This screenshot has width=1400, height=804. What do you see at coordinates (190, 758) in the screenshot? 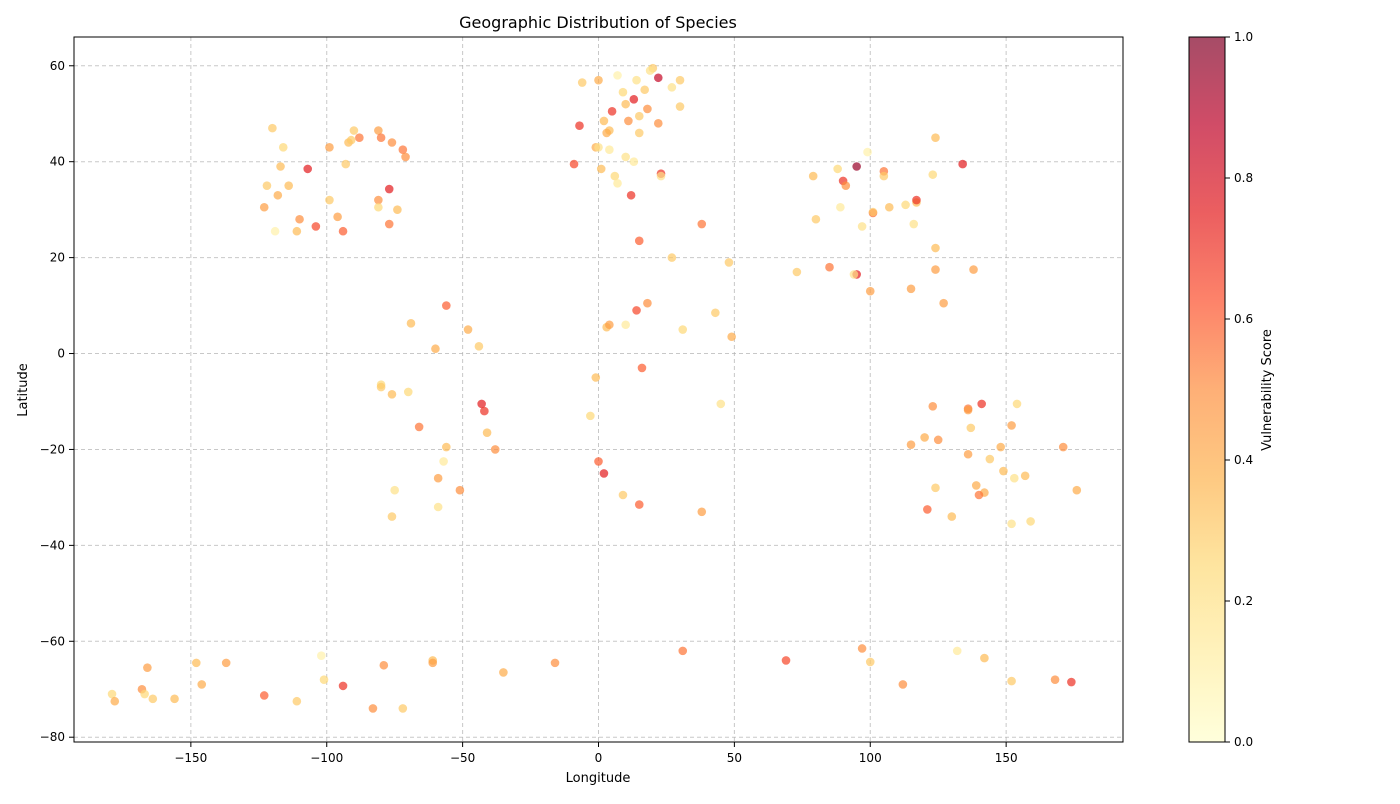
I see `x-tick-label: −150` at bounding box center [190, 758].